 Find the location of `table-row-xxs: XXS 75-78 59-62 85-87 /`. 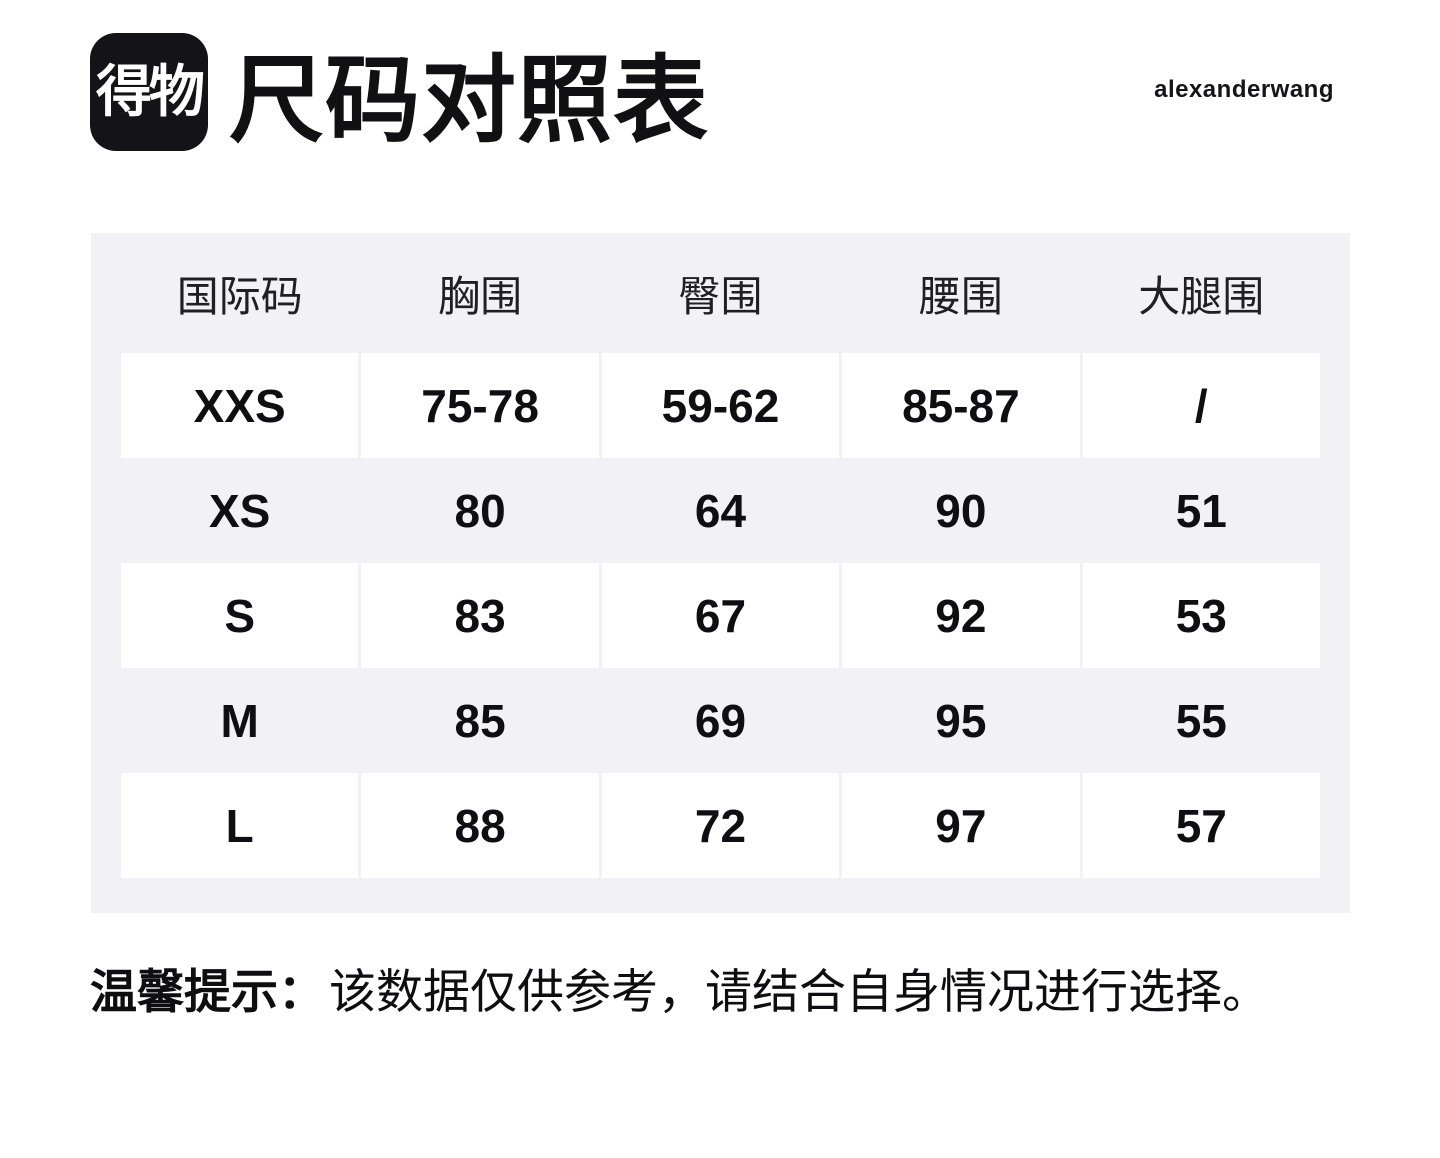

table-row-xxs: XXS 75-78 59-62 85-87 / is located at coordinates (720, 405).